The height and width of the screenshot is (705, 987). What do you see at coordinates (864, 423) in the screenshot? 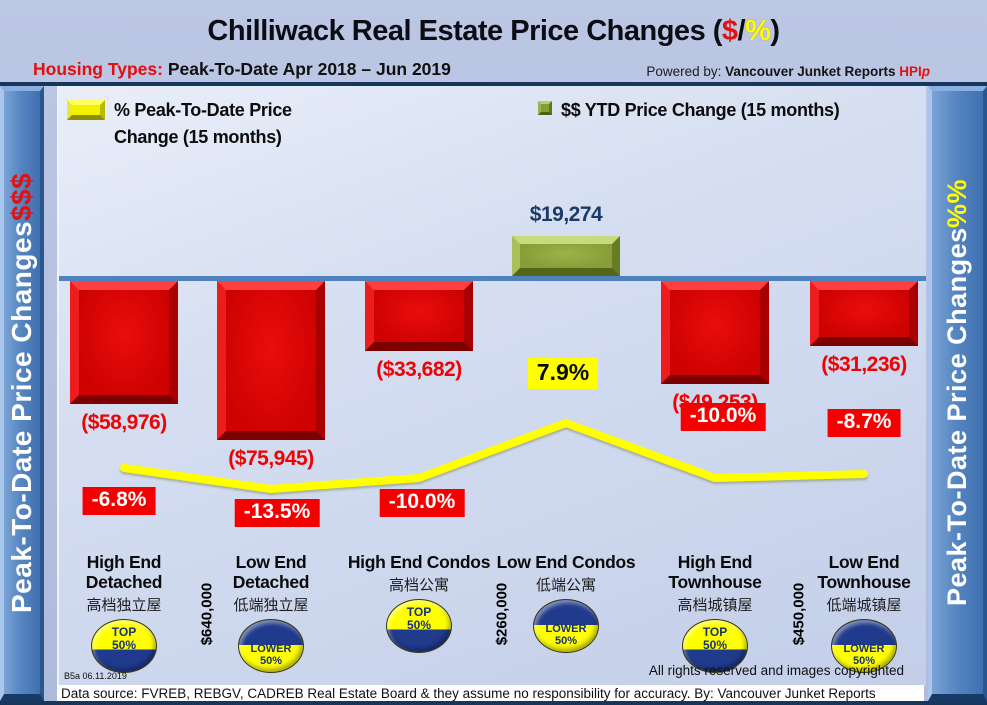
I see `pct-label: -8.7%` at bounding box center [864, 423].